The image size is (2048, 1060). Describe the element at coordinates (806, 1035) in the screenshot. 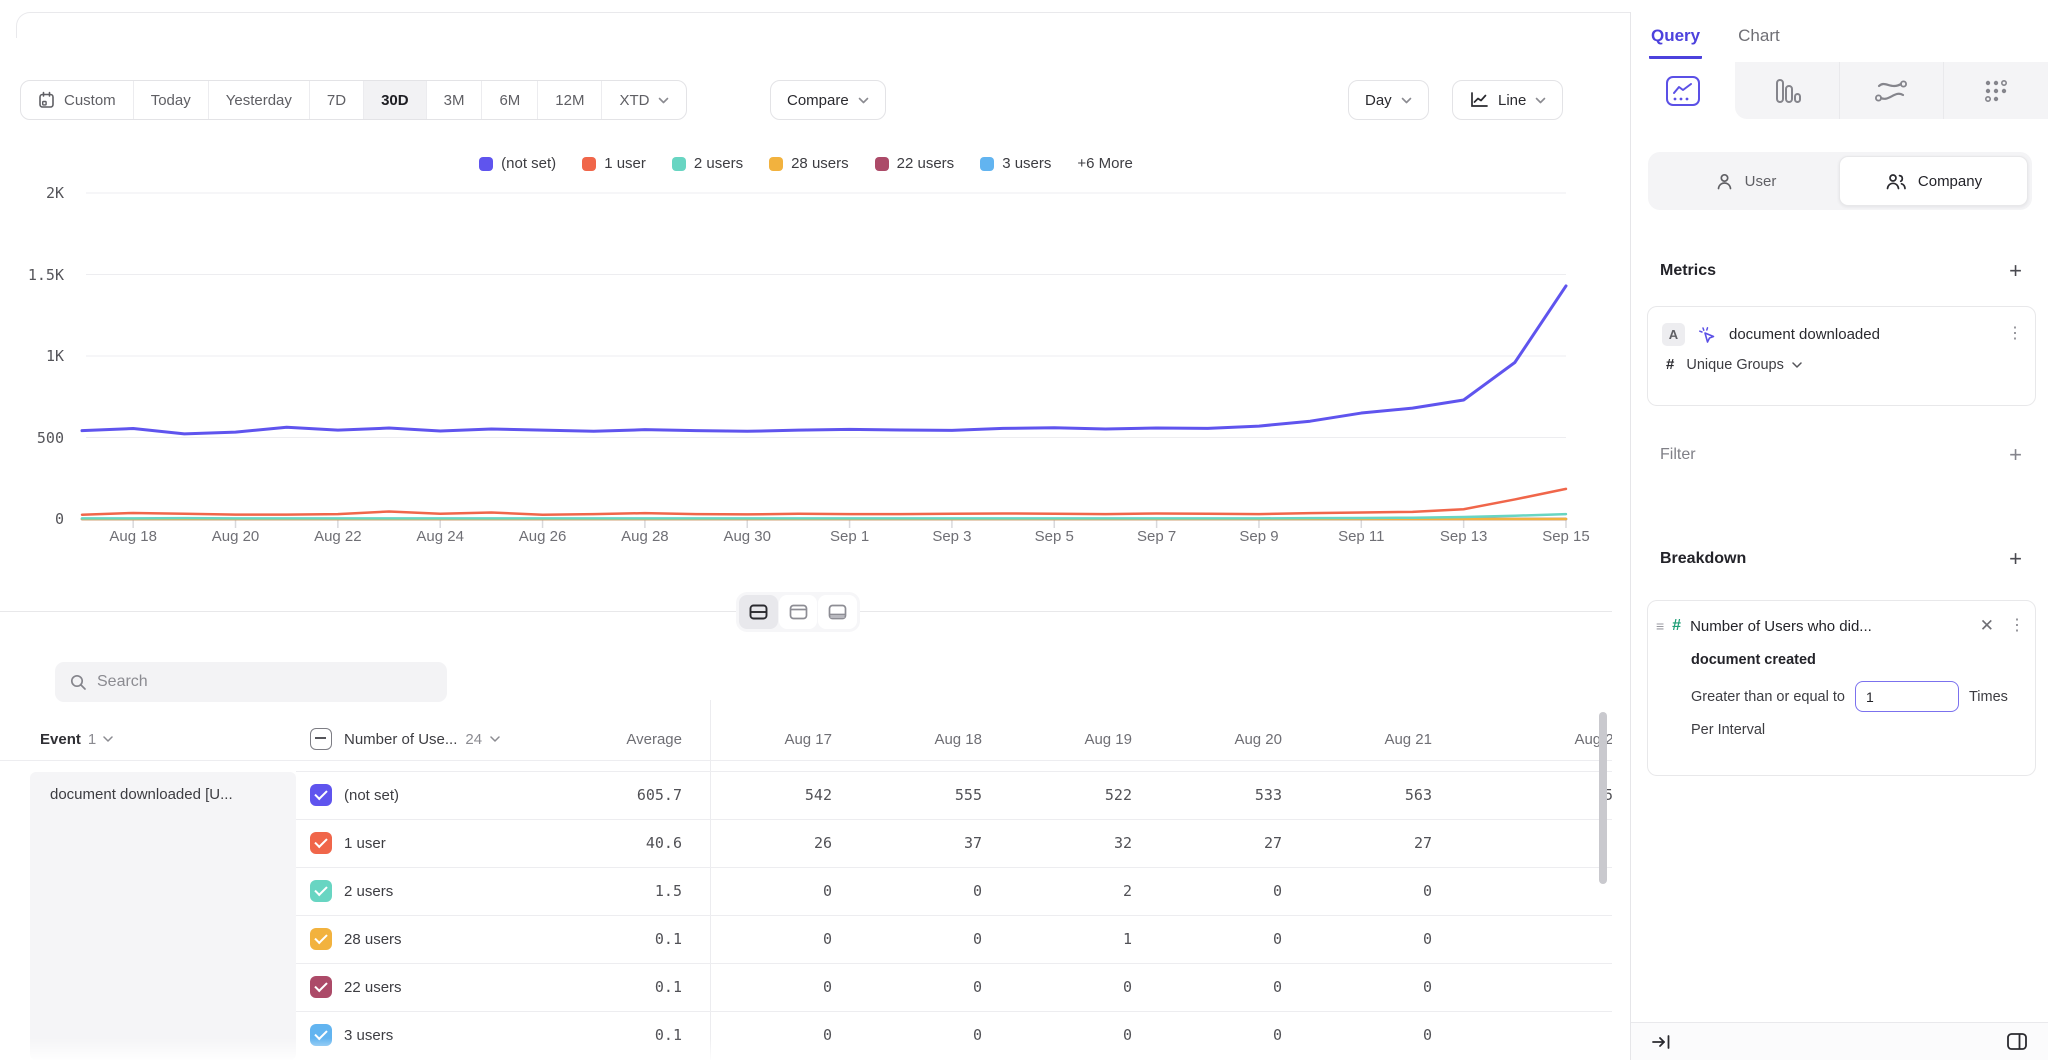

I see `table-row: 3 users 0.1 0 0 0 0 0 0` at that location.